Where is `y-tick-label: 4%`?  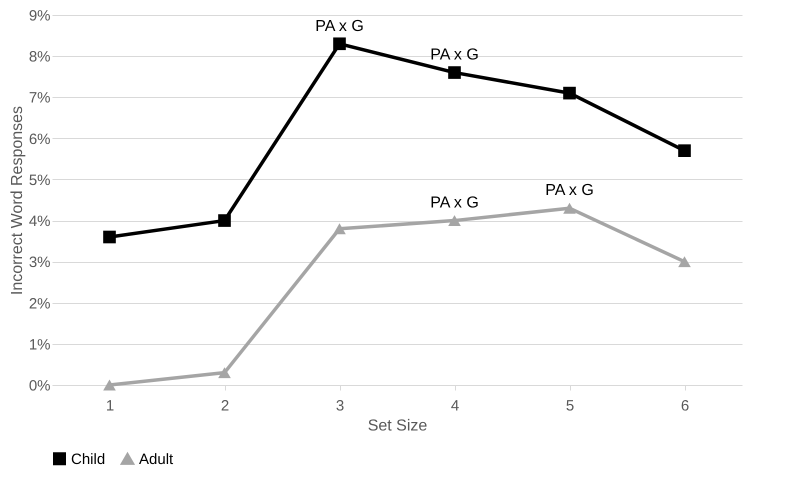
y-tick-label: 4% is located at coordinates (39, 221).